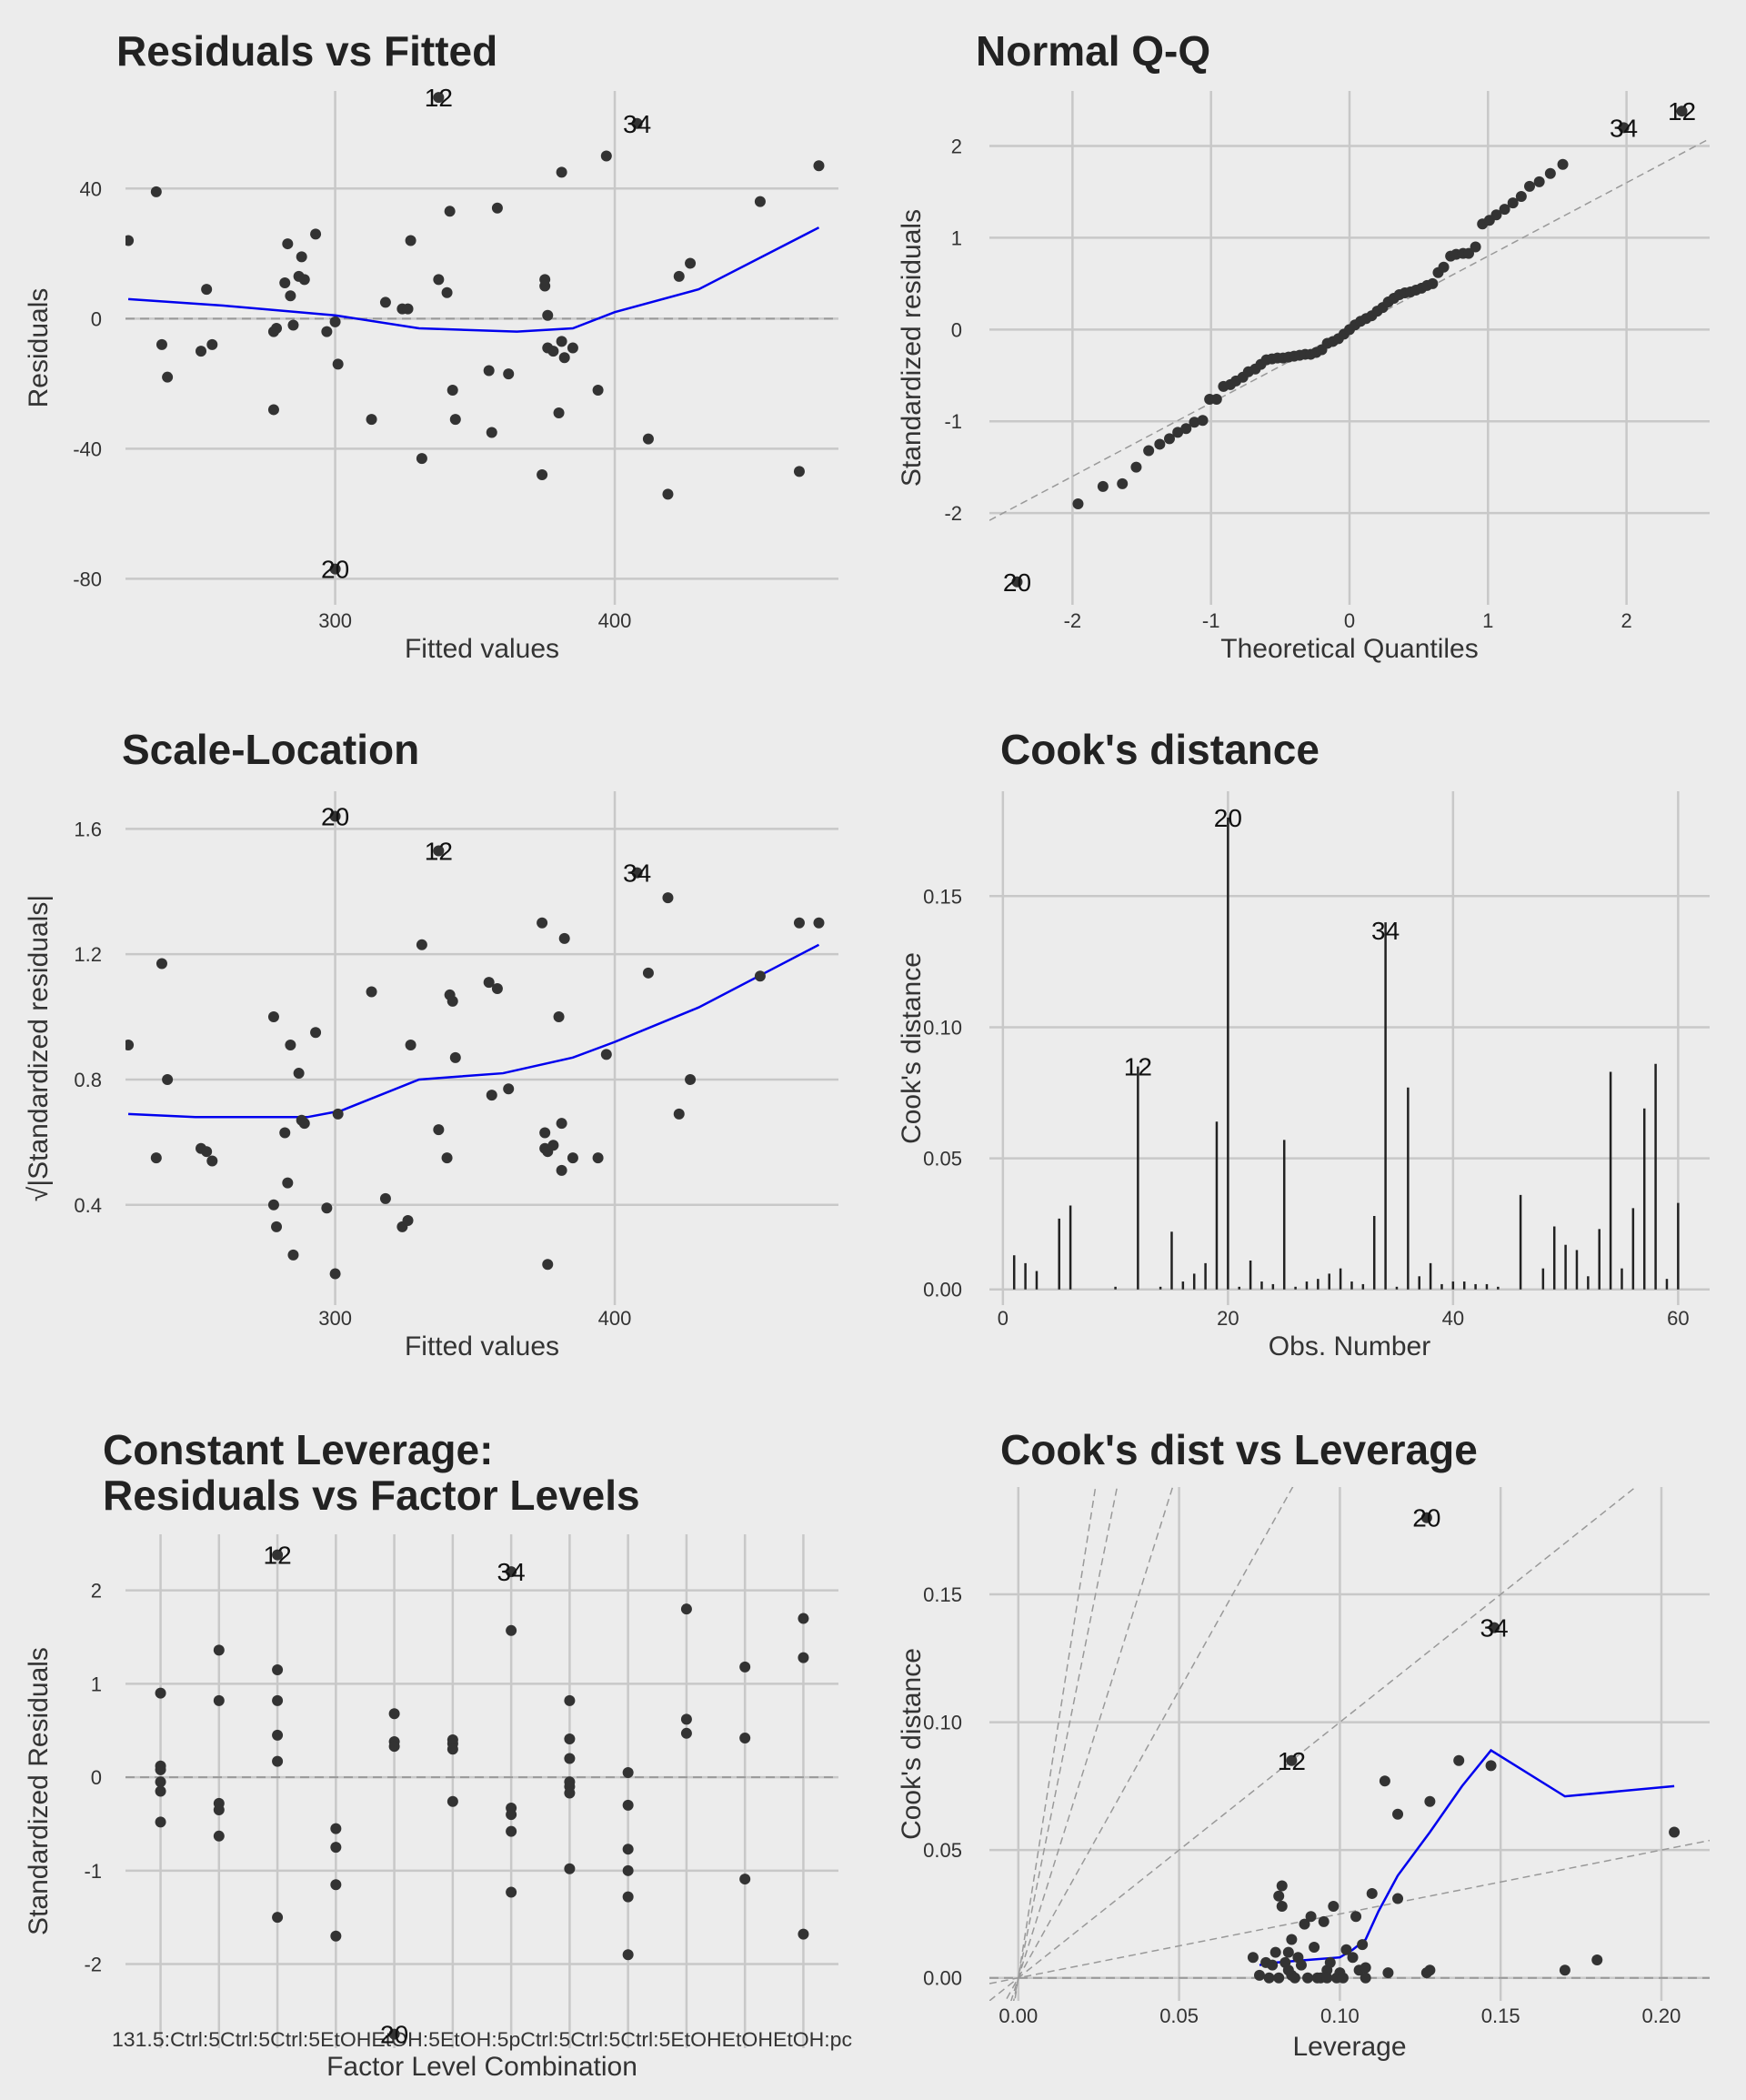 This screenshot has width=1746, height=2100. What do you see at coordinates (1093, 51) in the screenshot?
I see `panel-title: Normal Q-Q` at bounding box center [1093, 51].